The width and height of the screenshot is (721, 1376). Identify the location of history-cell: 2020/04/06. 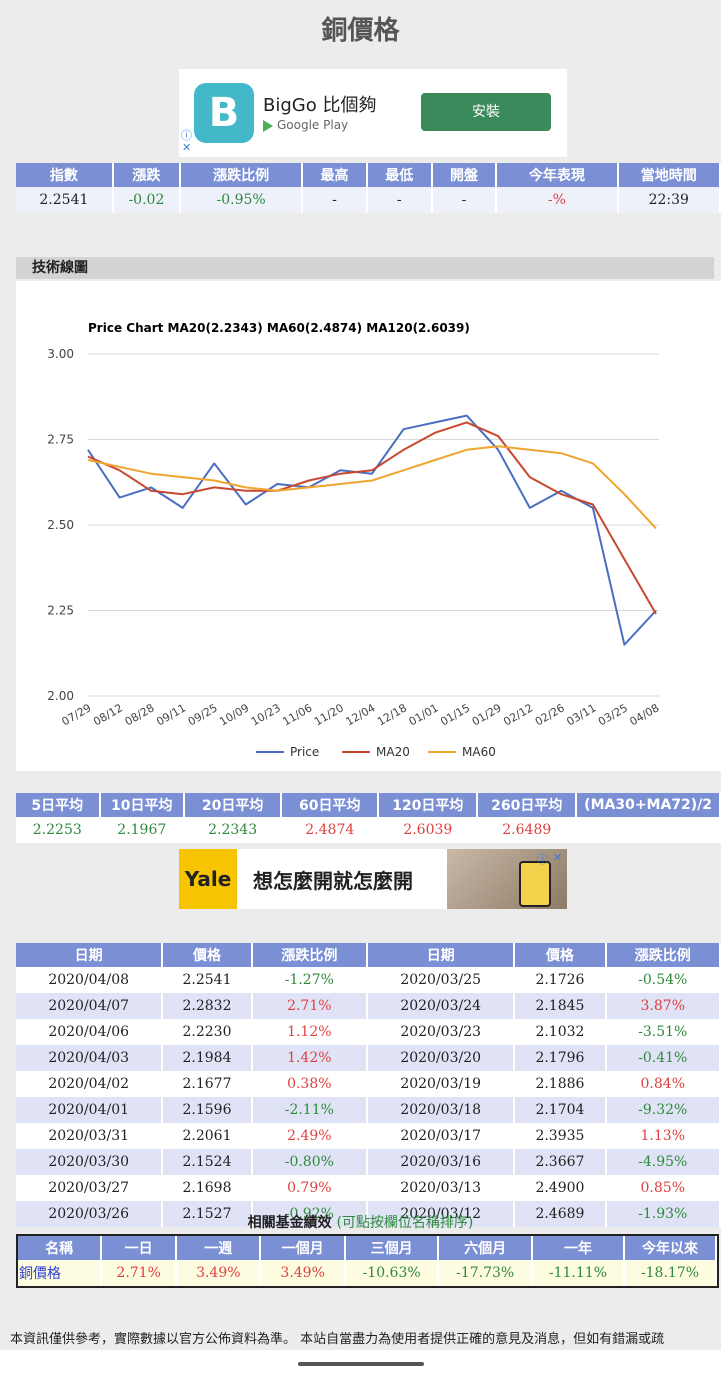
(90, 1032).